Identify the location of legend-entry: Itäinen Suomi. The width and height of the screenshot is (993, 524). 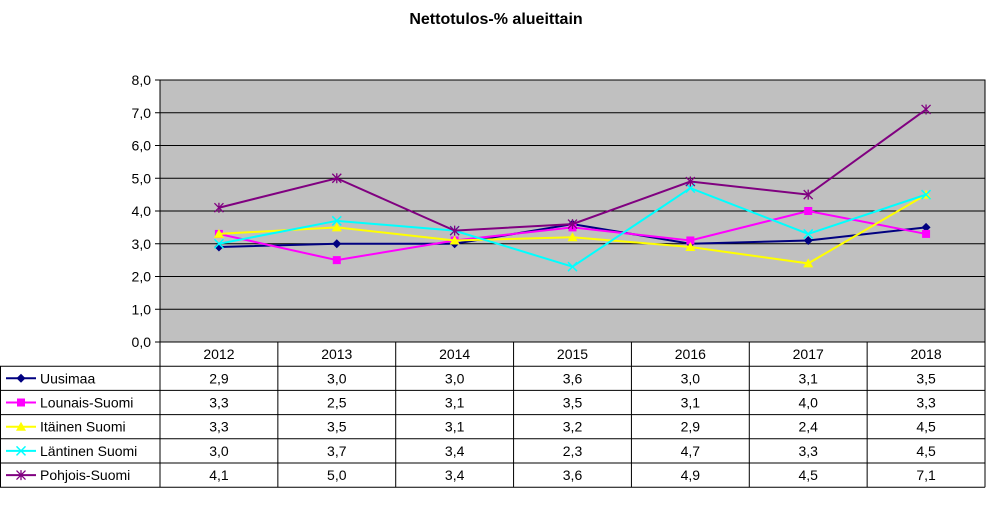
(83, 427).